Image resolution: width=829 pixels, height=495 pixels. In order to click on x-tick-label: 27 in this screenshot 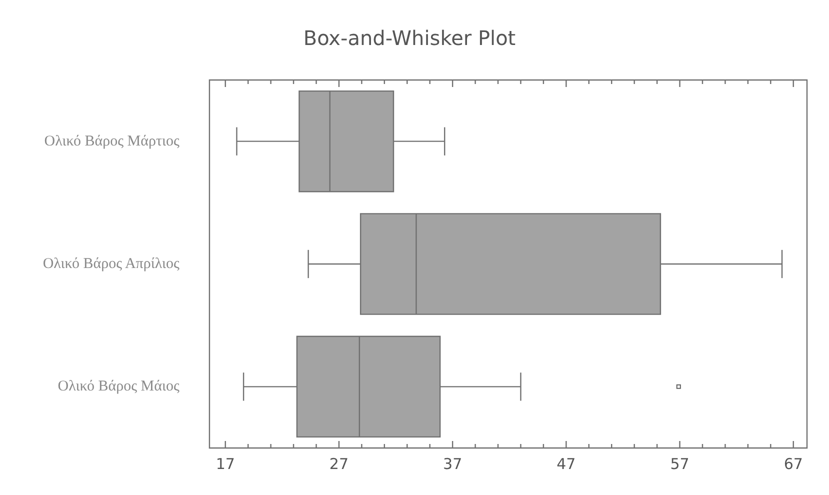, I will do `click(339, 463)`.